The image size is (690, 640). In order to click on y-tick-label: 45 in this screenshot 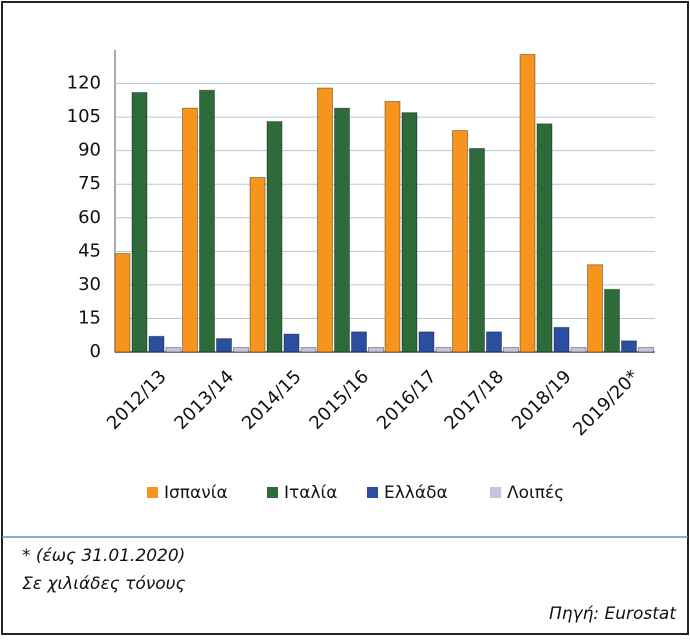, I will do `click(89, 250)`.